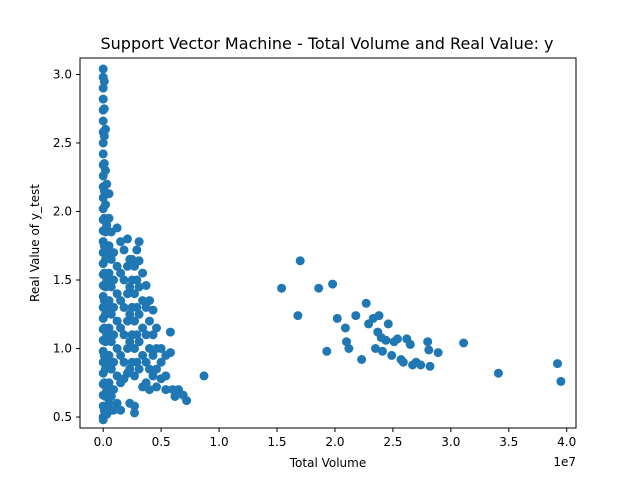 This screenshot has height=480, width=640. Describe the element at coordinates (564, 462) in the screenshot. I see `x-axis-offset-label: 1e7` at that location.